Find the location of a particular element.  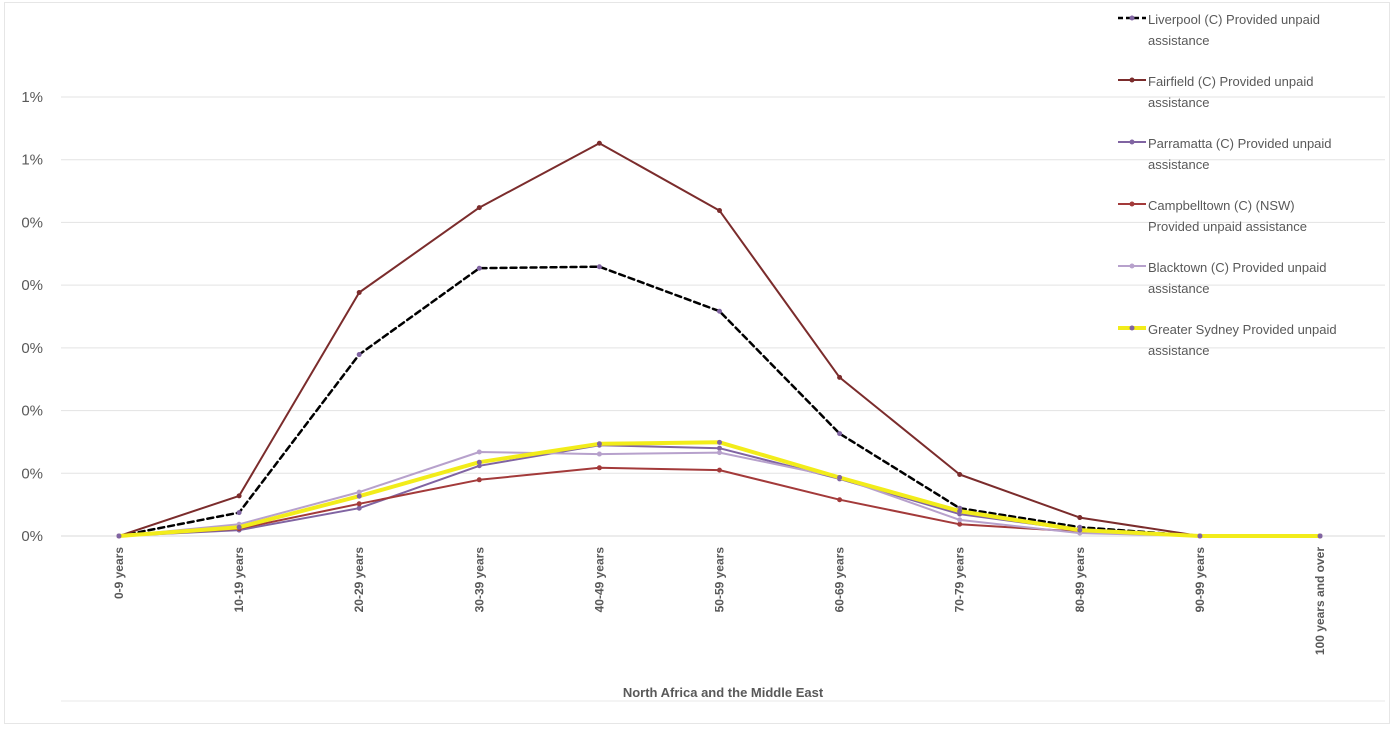

legend-item: Liverpool (C) Provided unpaid assistance is located at coordinates (1252, 40).